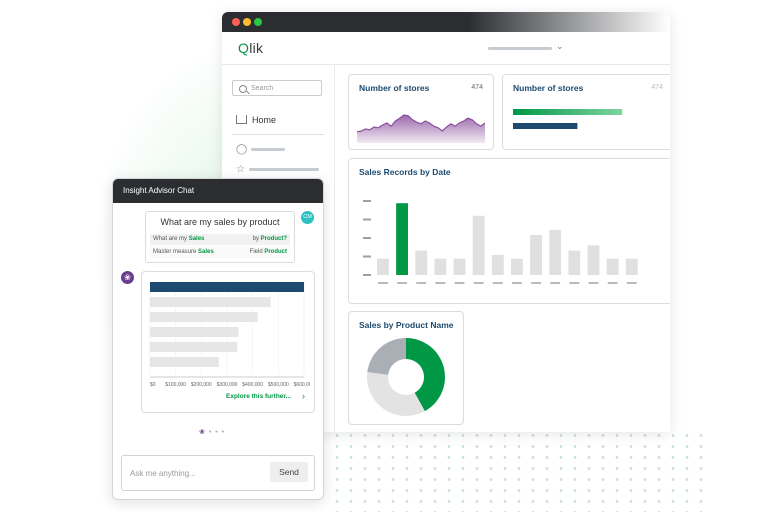  Describe the element at coordinates (240, 169) in the screenshot. I see `star-icon: ☆` at that location.